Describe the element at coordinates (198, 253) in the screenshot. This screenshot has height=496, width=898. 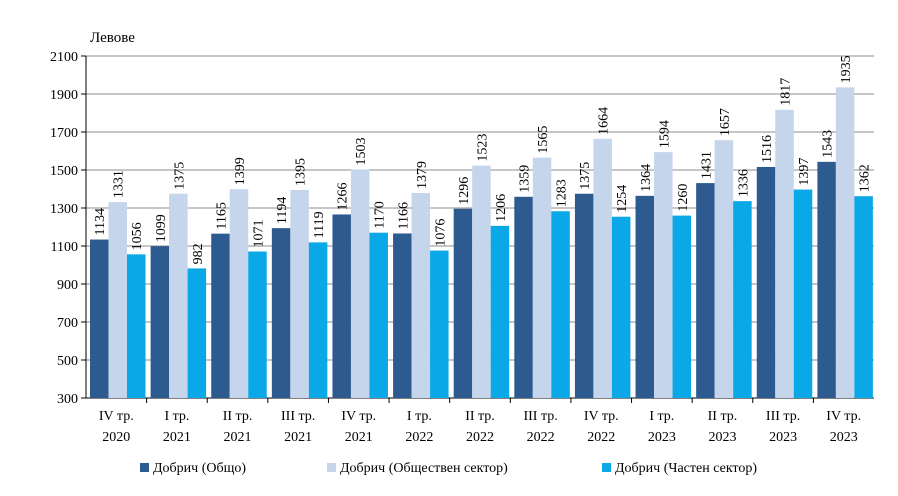
I see `data-label-private: 982` at that location.